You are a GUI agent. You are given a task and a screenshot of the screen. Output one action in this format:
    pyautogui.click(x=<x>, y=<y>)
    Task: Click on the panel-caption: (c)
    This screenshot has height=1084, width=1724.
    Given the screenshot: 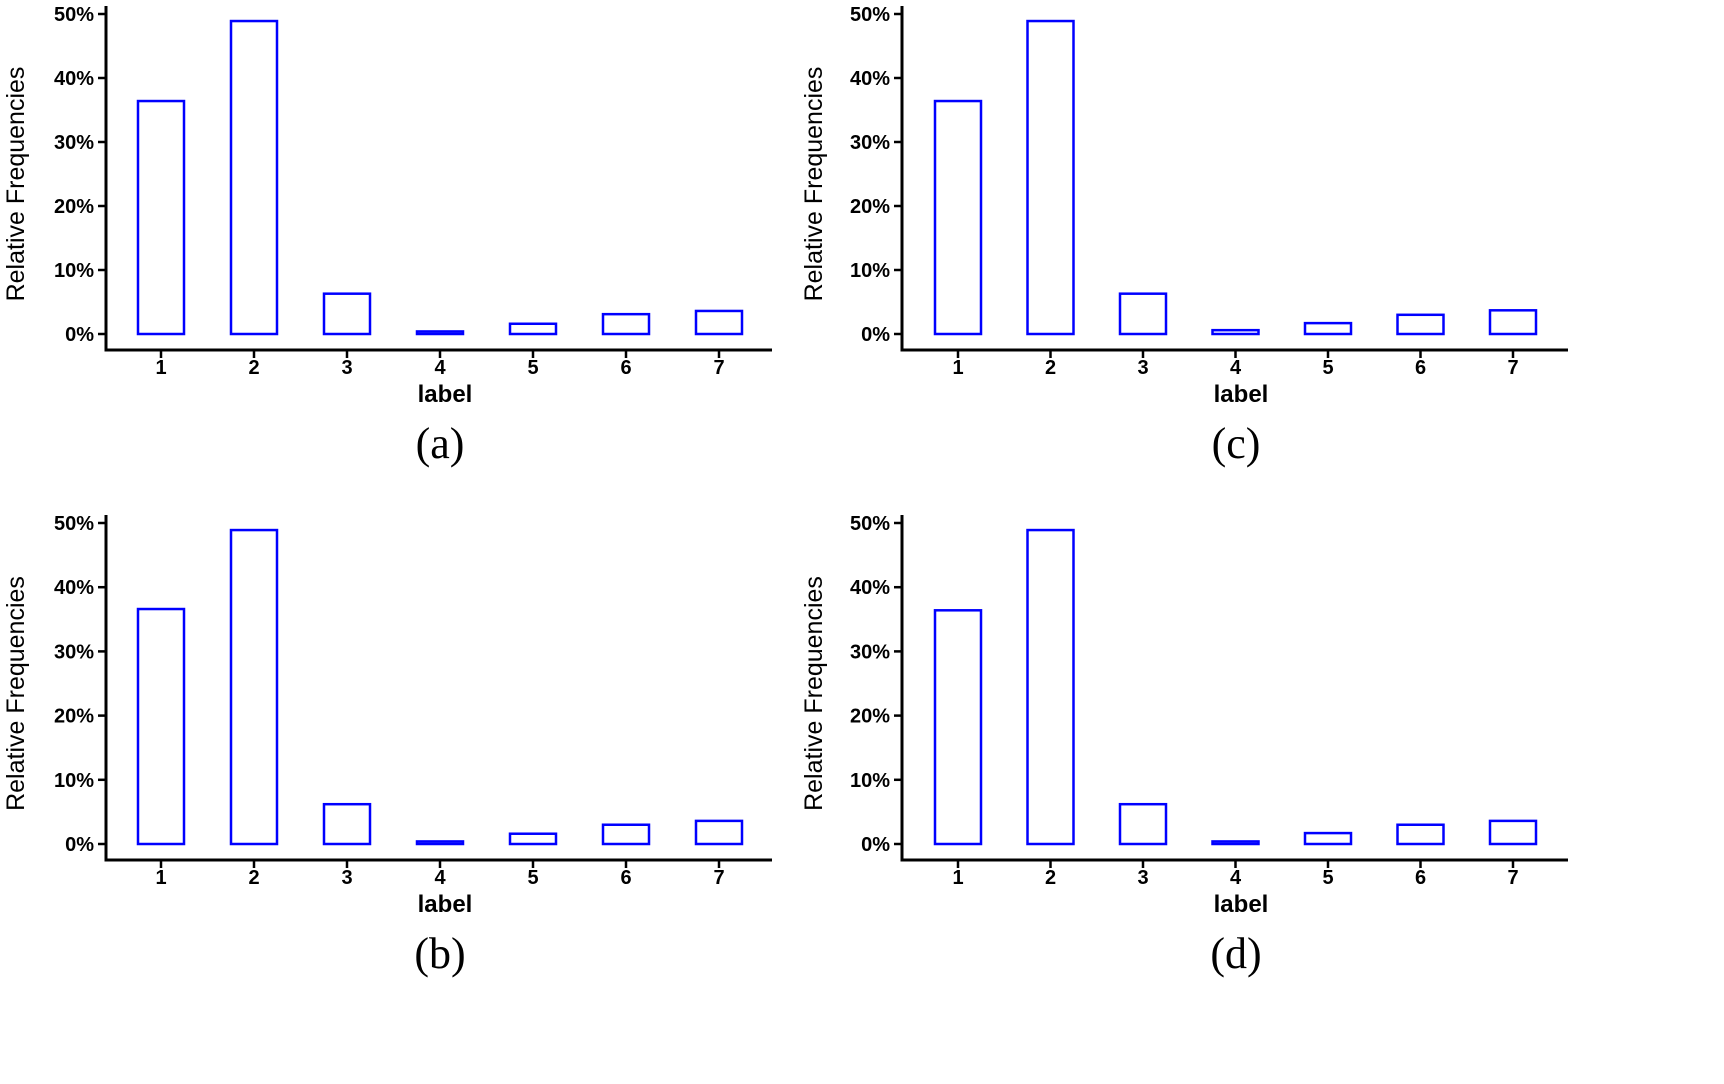 What is the action you would take?
    pyautogui.click(x=1236, y=443)
    